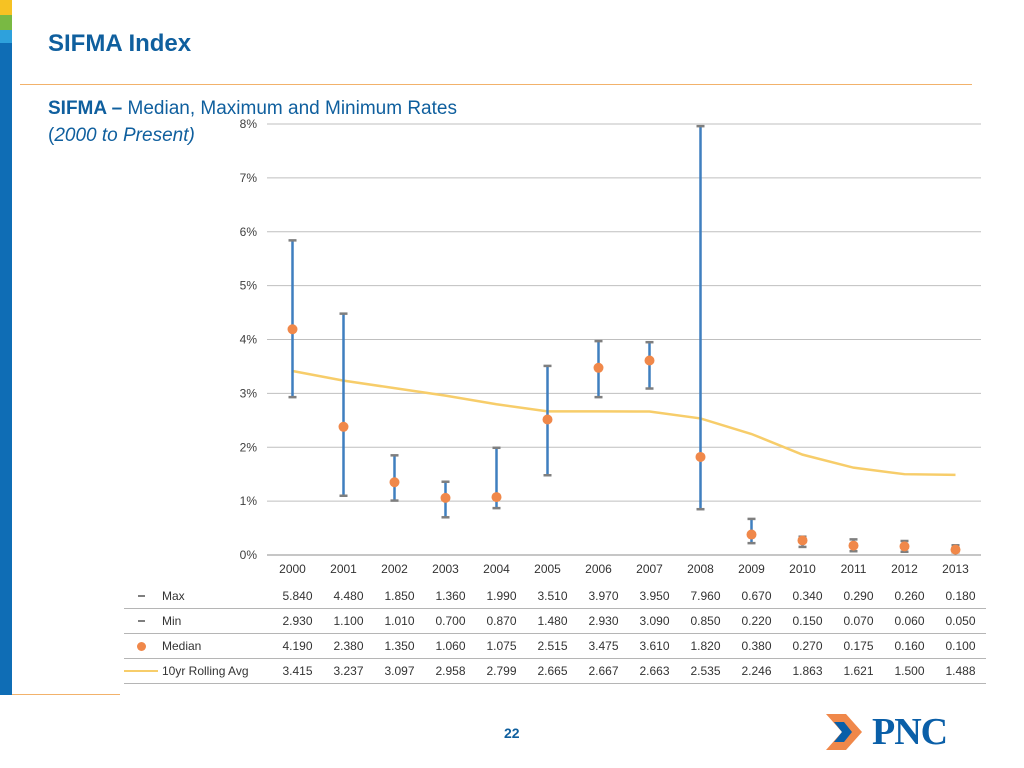 This screenshot has width=1024, height=768. What do you see at coordinates (654, 671) in the screenshot?
I see `table-cell: 2.663` at bounding box center [654, 671].